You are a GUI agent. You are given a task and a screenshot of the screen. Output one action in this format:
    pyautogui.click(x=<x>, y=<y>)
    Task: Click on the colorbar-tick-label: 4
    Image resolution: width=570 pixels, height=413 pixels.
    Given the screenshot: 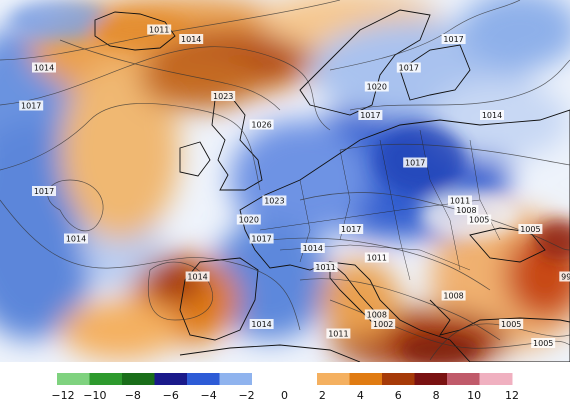 What is the action you would take?
    pyautogui.click(x=360, y=395)
    